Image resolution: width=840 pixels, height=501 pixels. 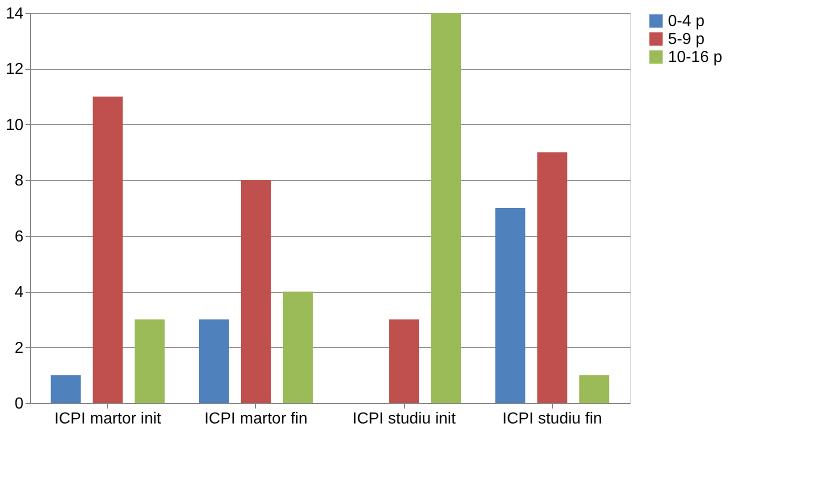 What do you see at coordinates (15, 125) in the screenshot?
I see `y-tick-label: 10` at bounding box center [15, 125].